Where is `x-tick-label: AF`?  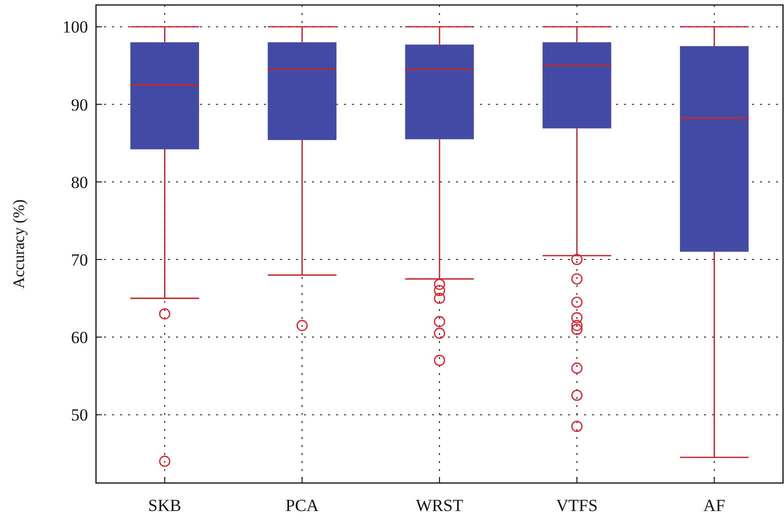 x-tick-label: AF is located at coordinates (714, 505).